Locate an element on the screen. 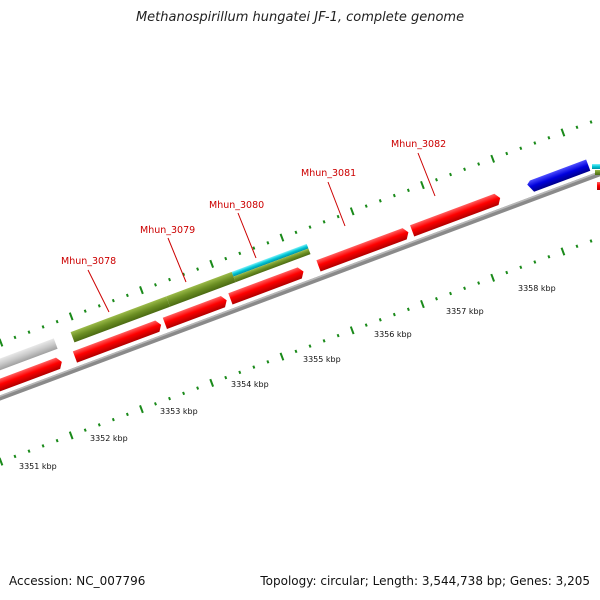  scale-label-3352: 3352 kbp is located at coordinates (109, 438).